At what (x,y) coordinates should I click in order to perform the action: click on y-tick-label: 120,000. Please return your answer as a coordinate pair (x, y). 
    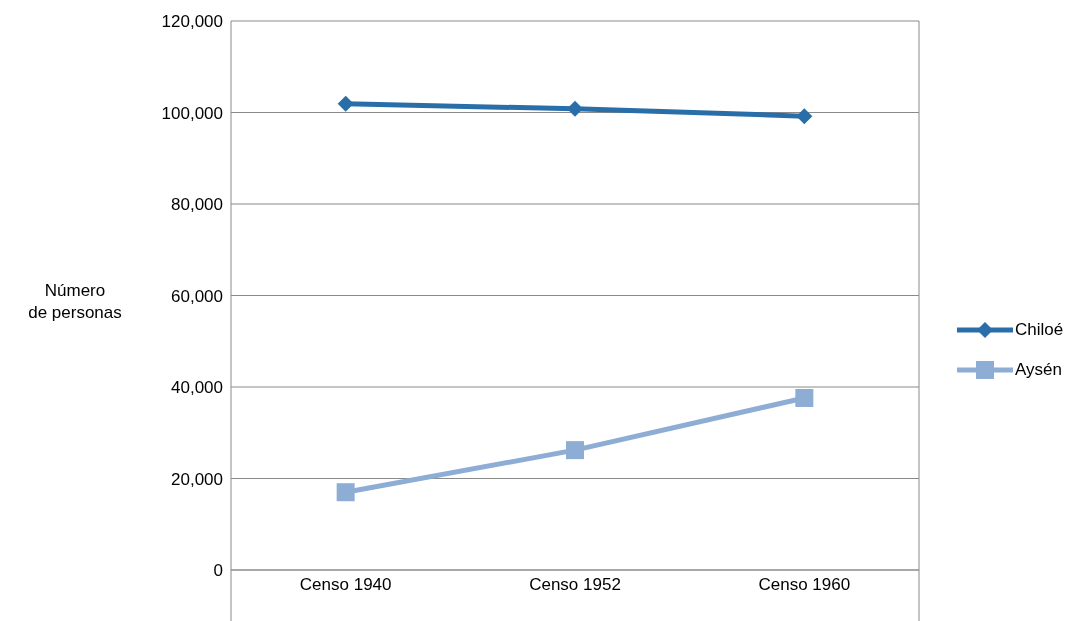
    Looking at the image, I should click on (192, 22).